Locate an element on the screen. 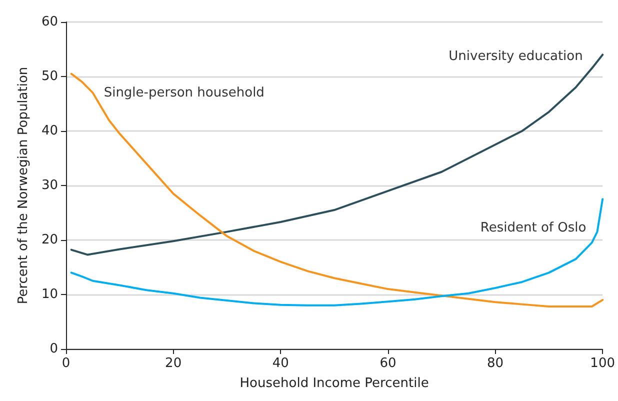  x-axis-title: Household Income Percentile is located at coordinates (334, 383).